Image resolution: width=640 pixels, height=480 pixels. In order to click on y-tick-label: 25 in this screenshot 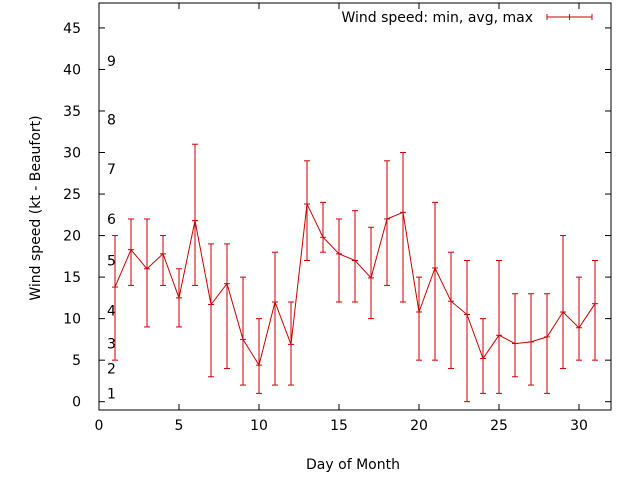, I will do `click(72, 195)`.